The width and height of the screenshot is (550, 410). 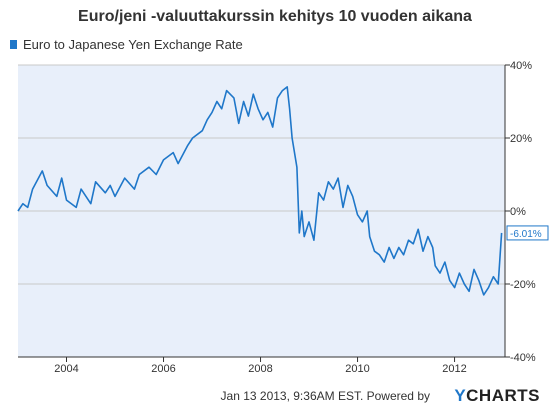 What do you see at coordinates (523, 358) in the screenshot?
I see `y-tick-label: -40%` at bounding box center [523, 358].